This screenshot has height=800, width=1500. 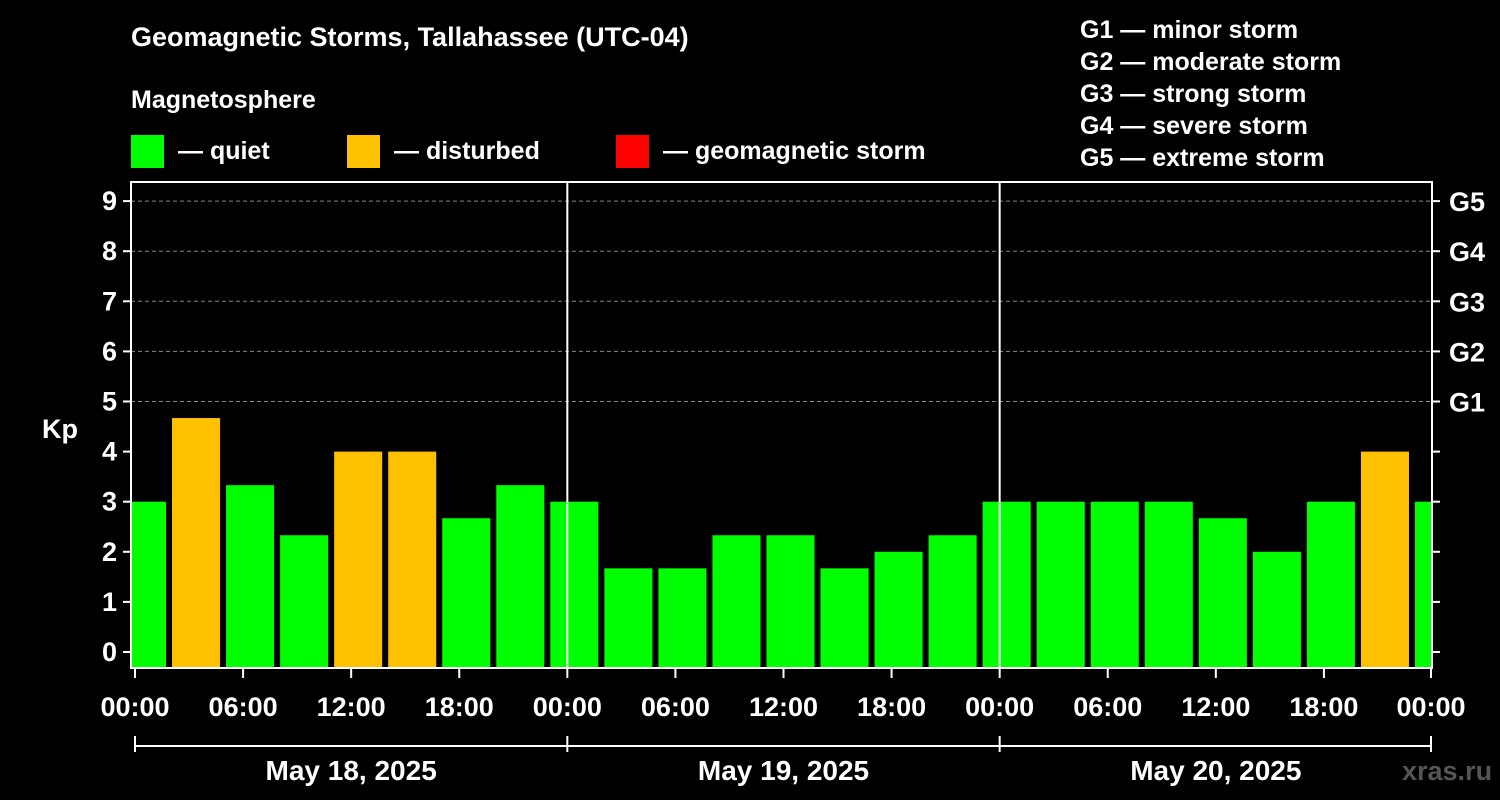 I want to click on storm-scale-g3: G3 — strong storm, so click(x=1193, y=94).